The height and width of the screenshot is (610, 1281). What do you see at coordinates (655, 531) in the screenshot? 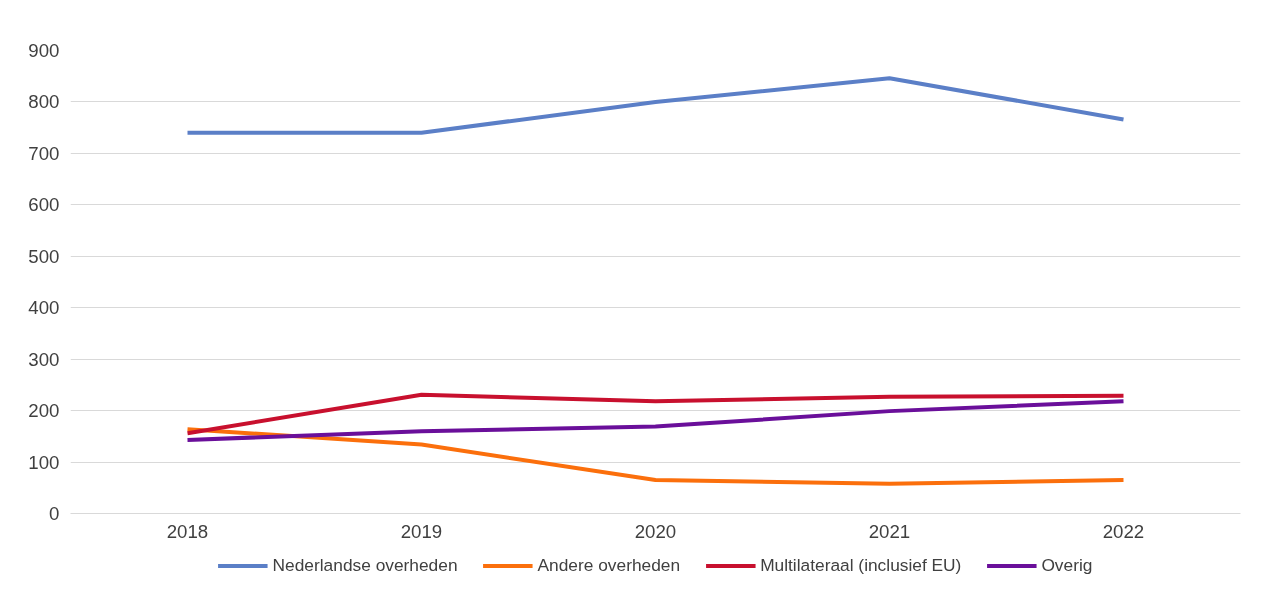
I see `x-tick-label: 2020` at bounding box center [655, 531].